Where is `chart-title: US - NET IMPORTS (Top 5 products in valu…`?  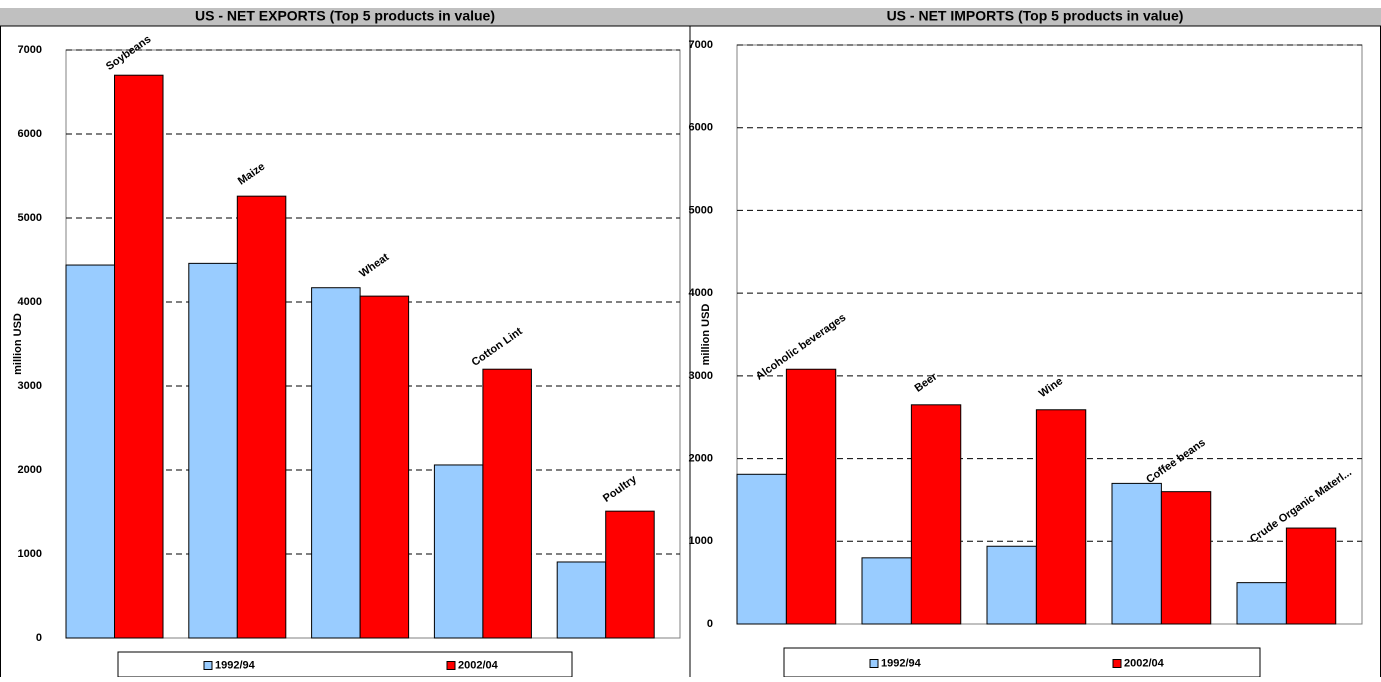 chart-title: US - NET IMPORTS (Top 5 products in valu… is located at coordinates (1035, 16).